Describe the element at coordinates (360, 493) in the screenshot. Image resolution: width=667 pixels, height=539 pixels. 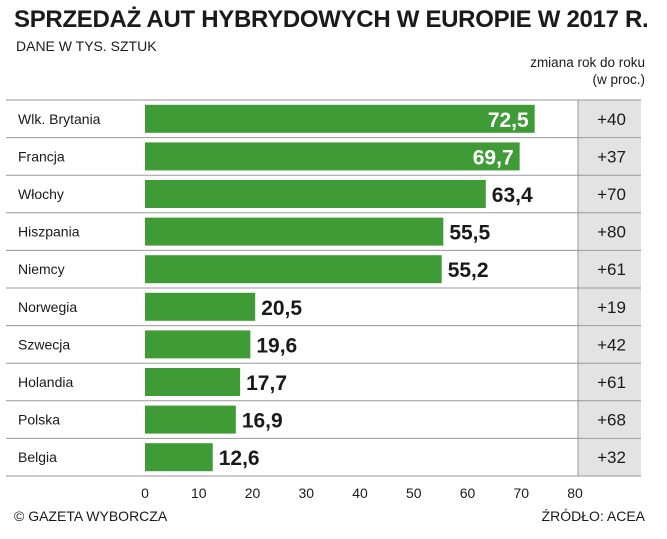
I see `x-tick-label: 40` at that location.